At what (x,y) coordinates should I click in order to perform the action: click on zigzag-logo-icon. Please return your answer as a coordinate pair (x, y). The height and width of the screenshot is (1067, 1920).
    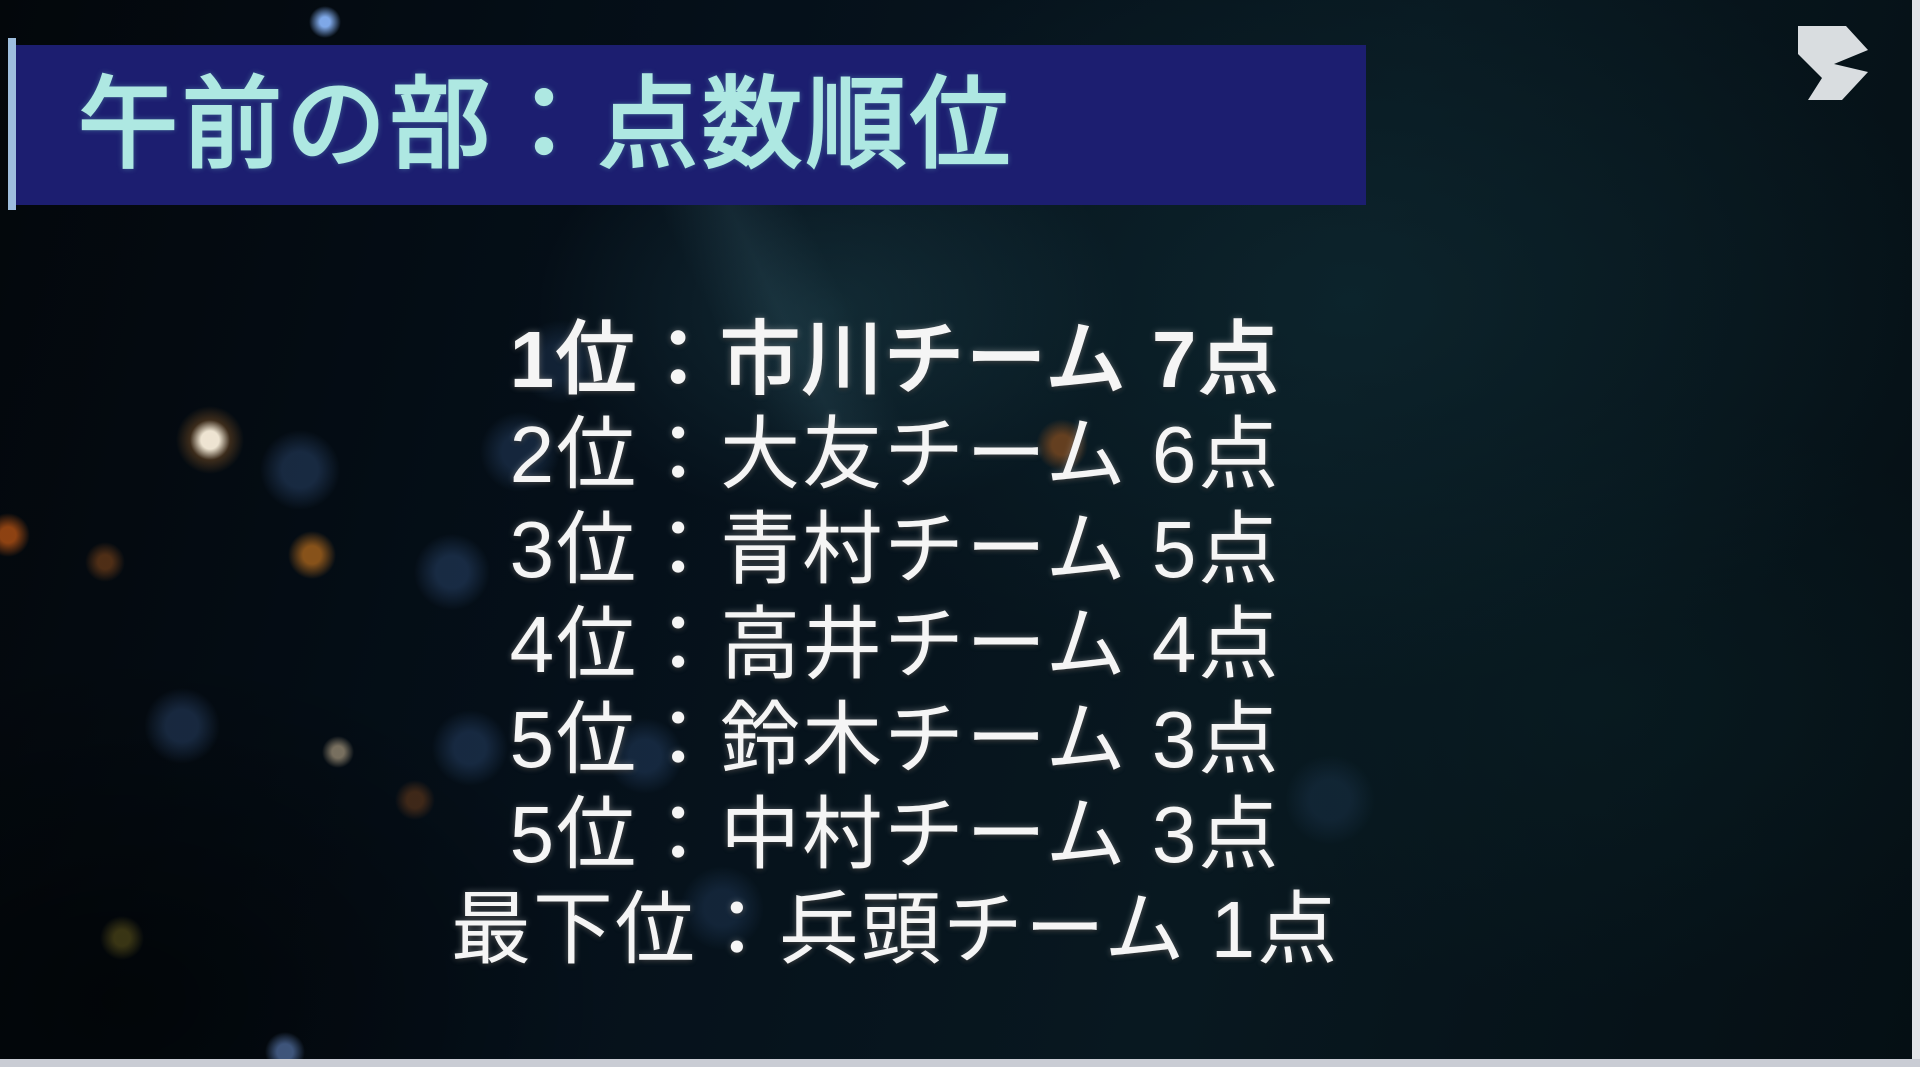
    Looking at the image, I should click on (1833, 63).